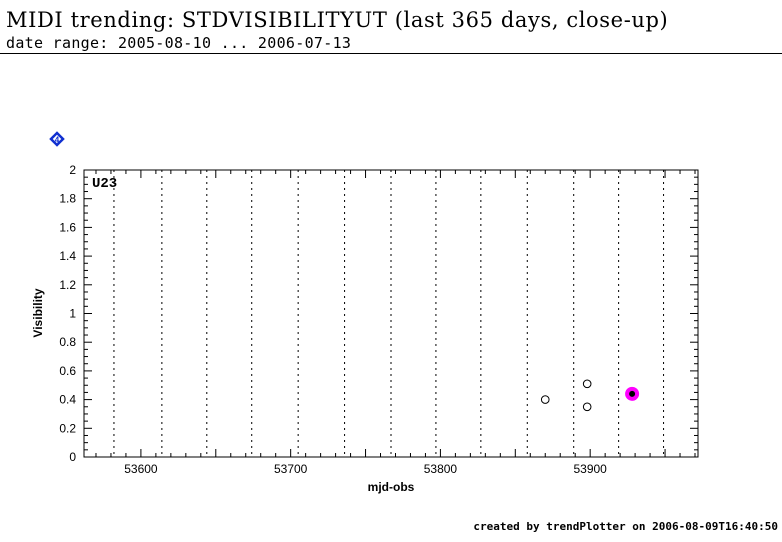  What do you see at coordinates (590, 469) in the screenshot?
I see `x-tick-label: 53900` at bounding box center [590, 469].